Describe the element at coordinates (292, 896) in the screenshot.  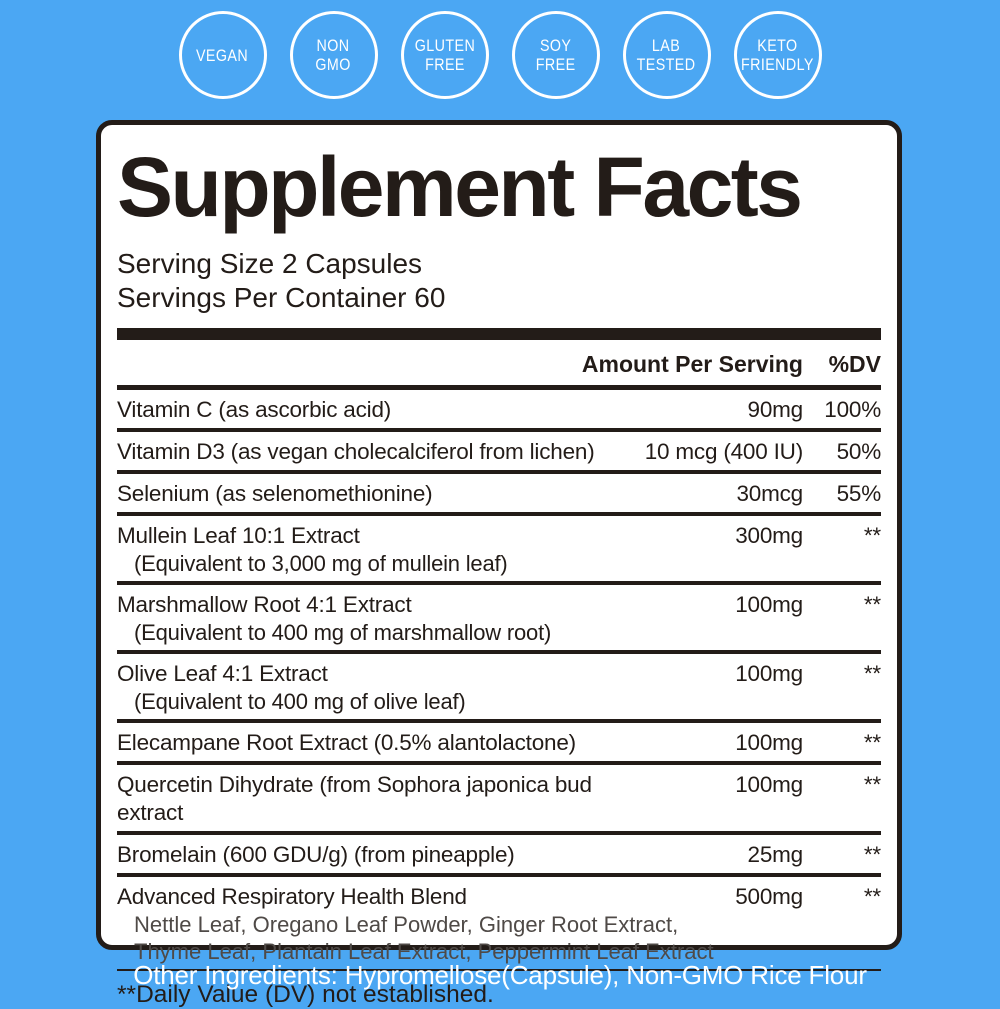
I see `ingredient-name: Advanced Respiratory Health Blend` at that location.